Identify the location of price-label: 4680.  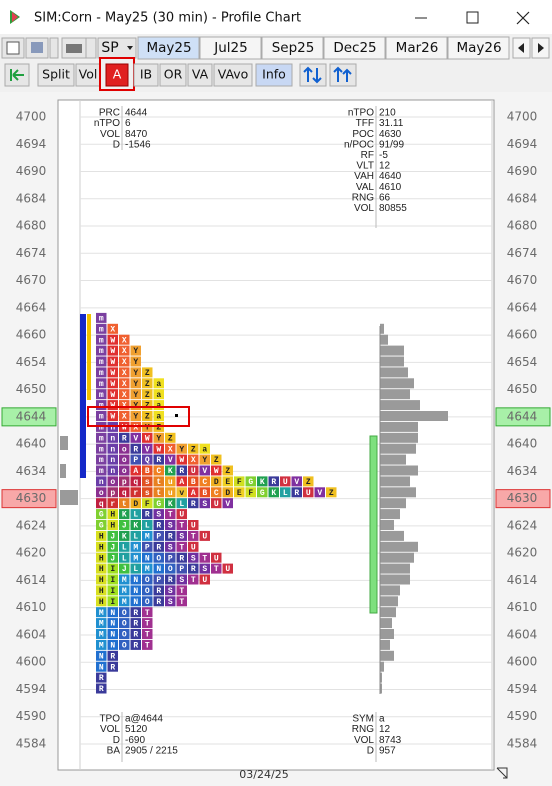
(522, 226).